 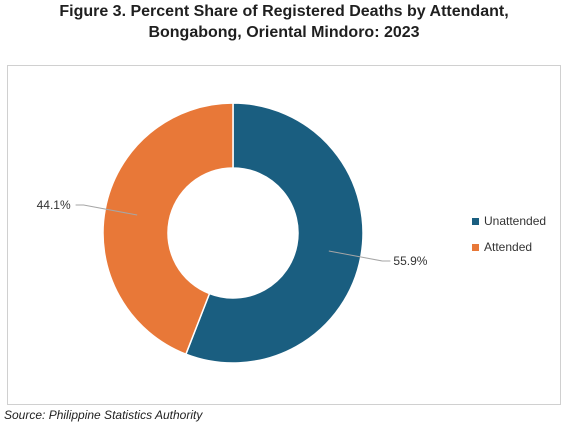 What do you see at coordinates (284, 32) in the screenshot?
I see `chart-title-line-2: Bongabong, Oriental Mindoro: 2023` at bounding box center [284, 32].